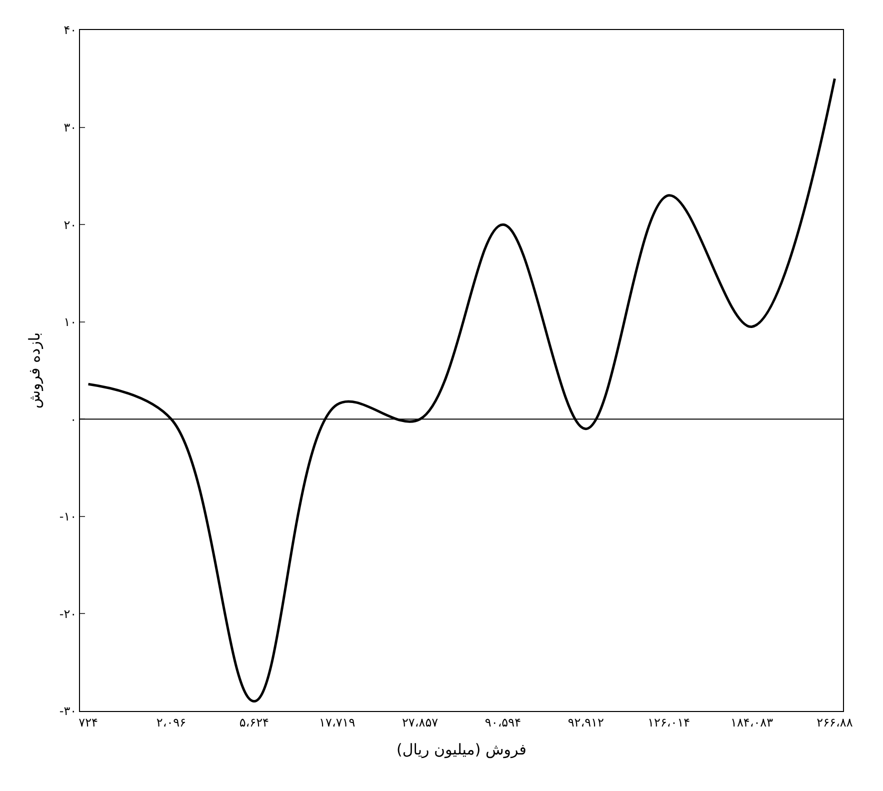  Describe the element at coordinates (68, 711) in the screenshot. I see `y-tick-label: -۳۰` at that location.